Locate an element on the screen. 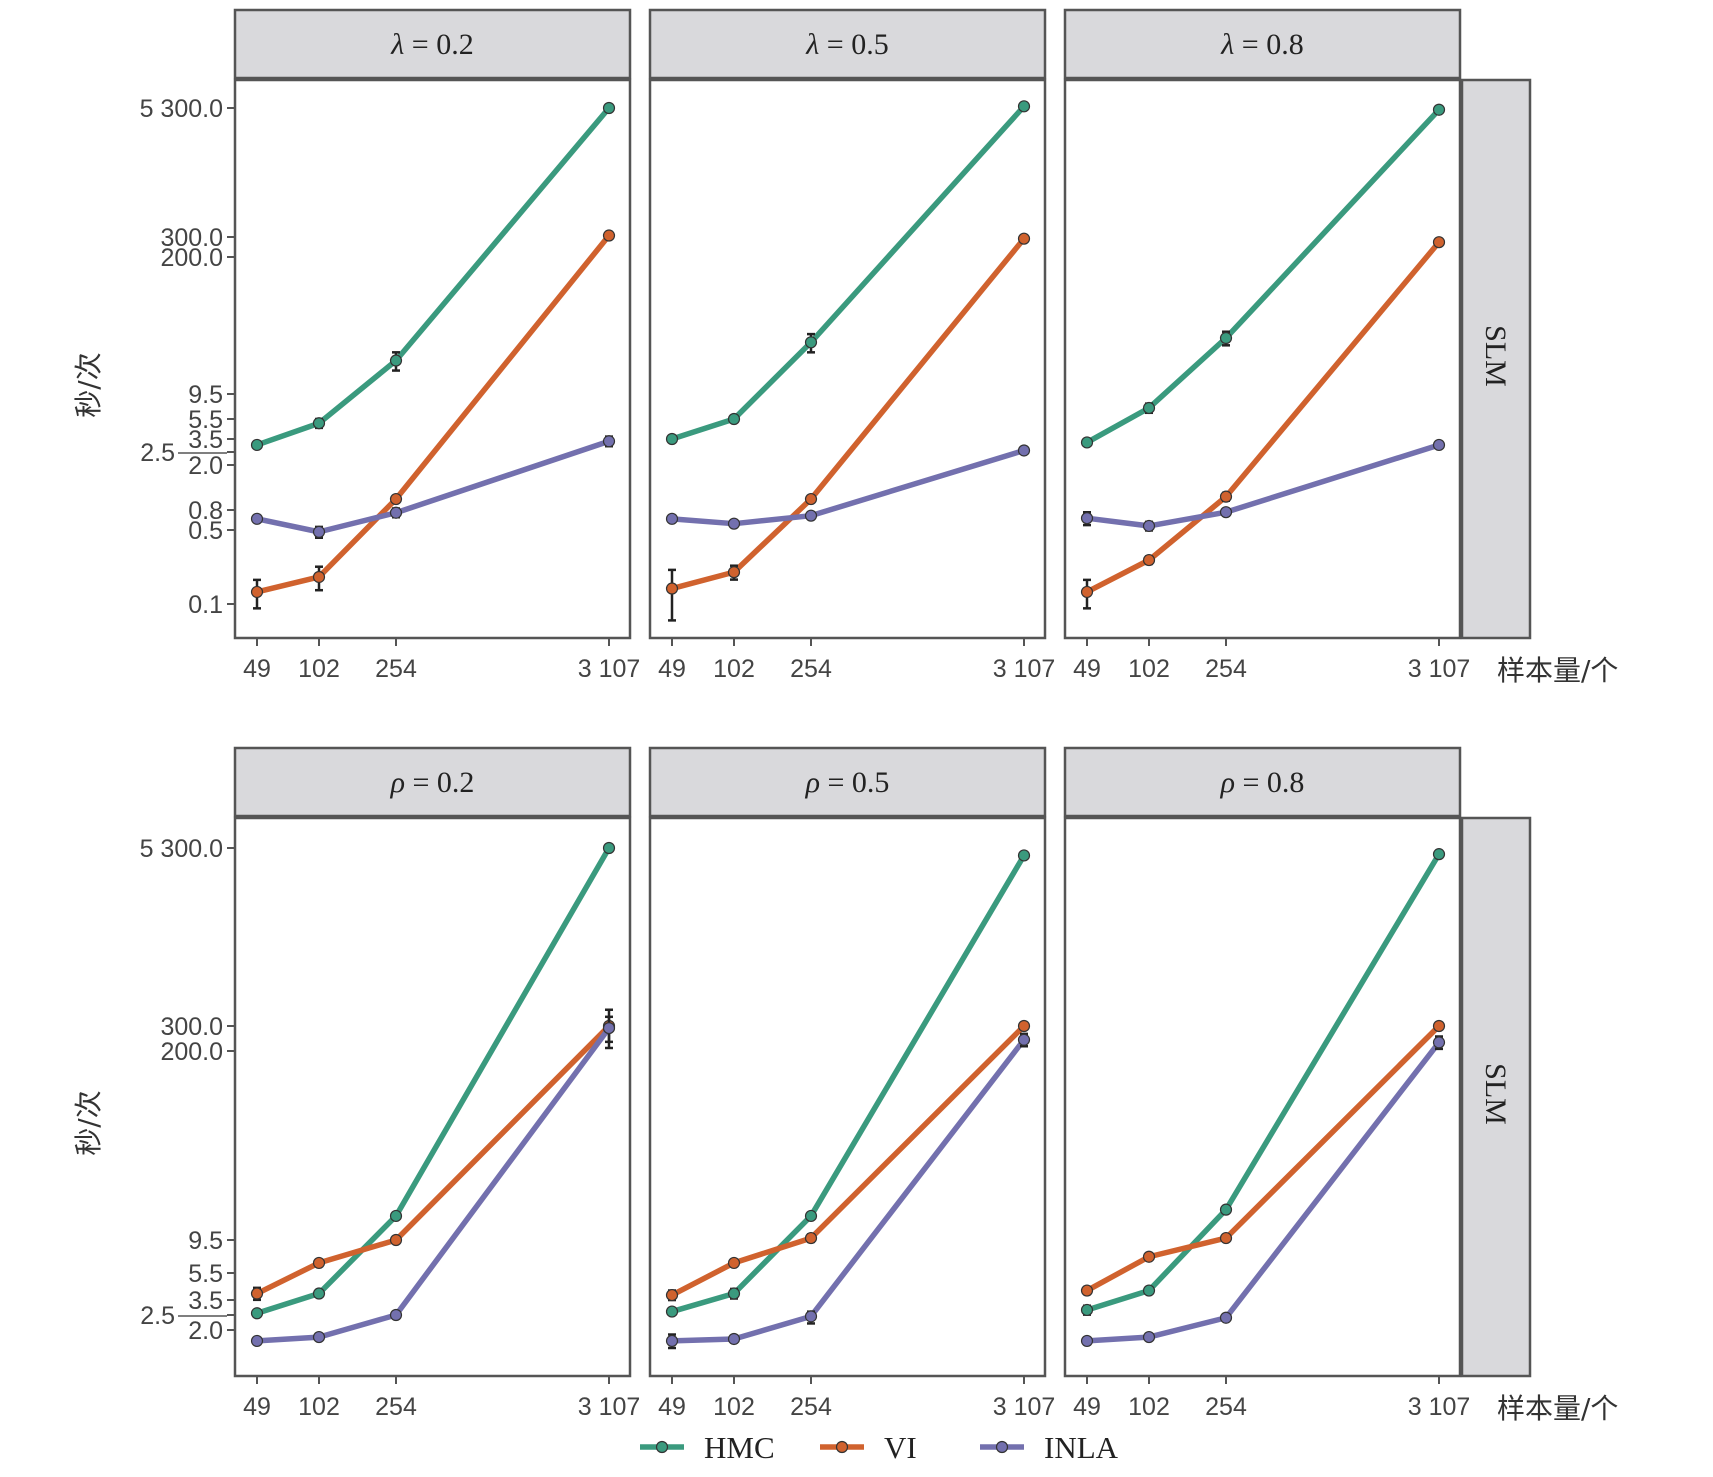 The height and width of the screenshot is (1477, 1713). y-tick-label: 3.5 is located at coordinates (205, 1301).